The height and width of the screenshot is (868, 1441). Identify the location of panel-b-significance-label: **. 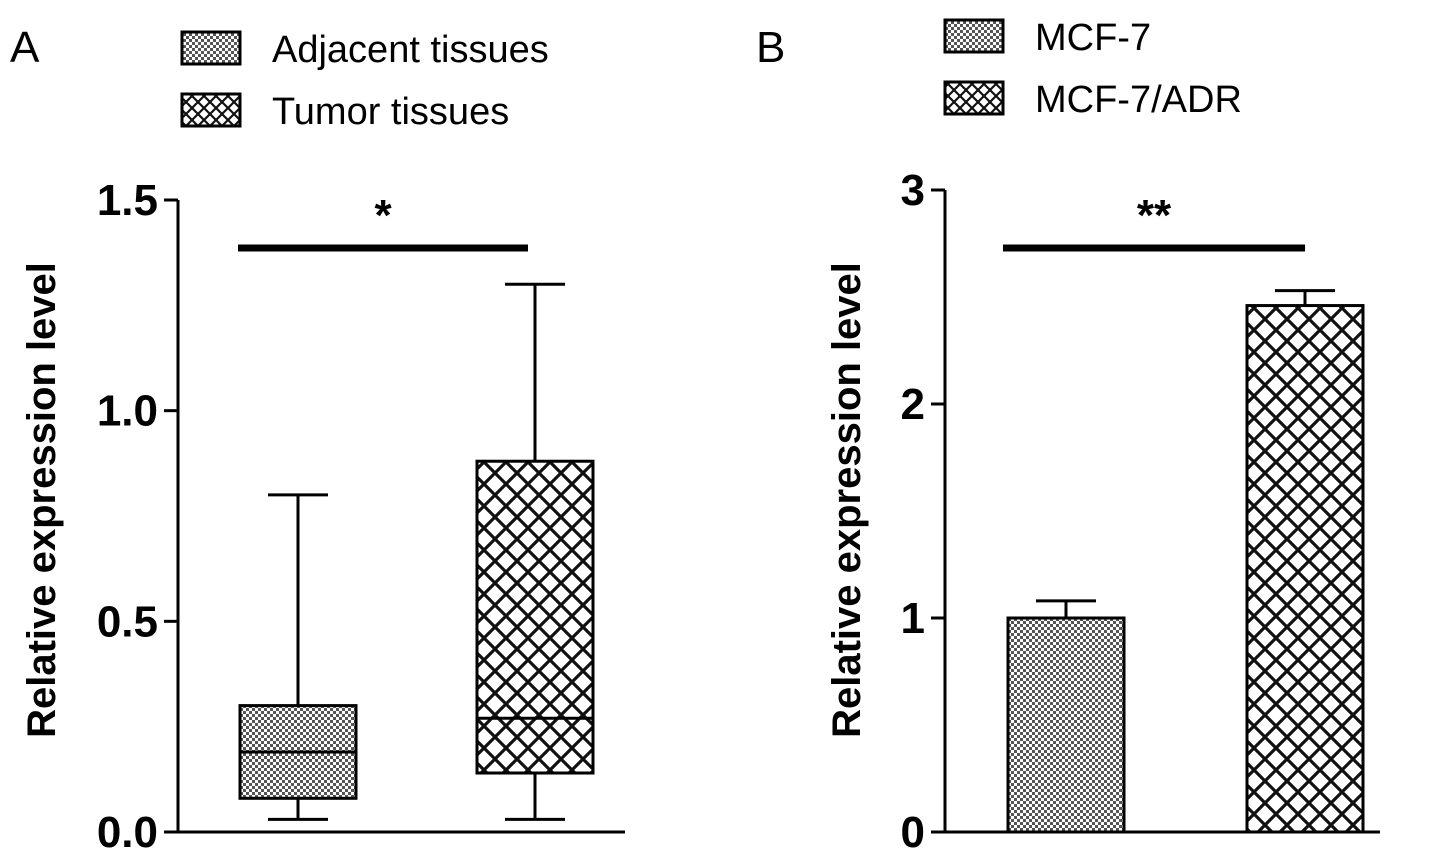
(1154, 215).